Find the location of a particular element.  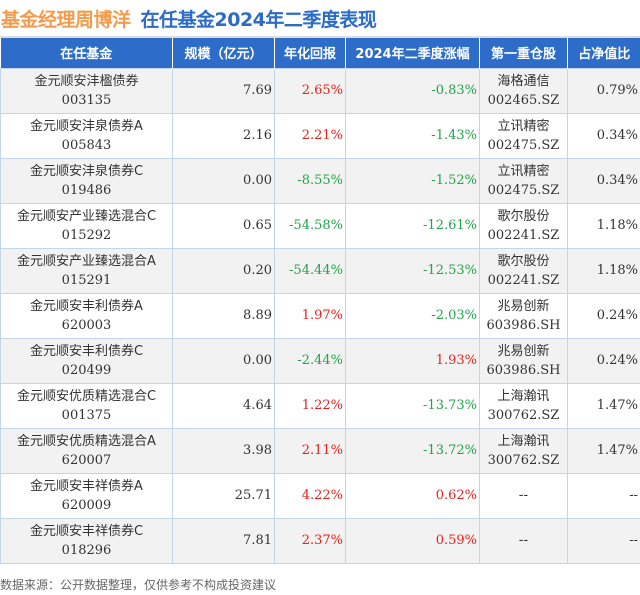

scale-cell: 7.69 is located at coordinates (223, 90).